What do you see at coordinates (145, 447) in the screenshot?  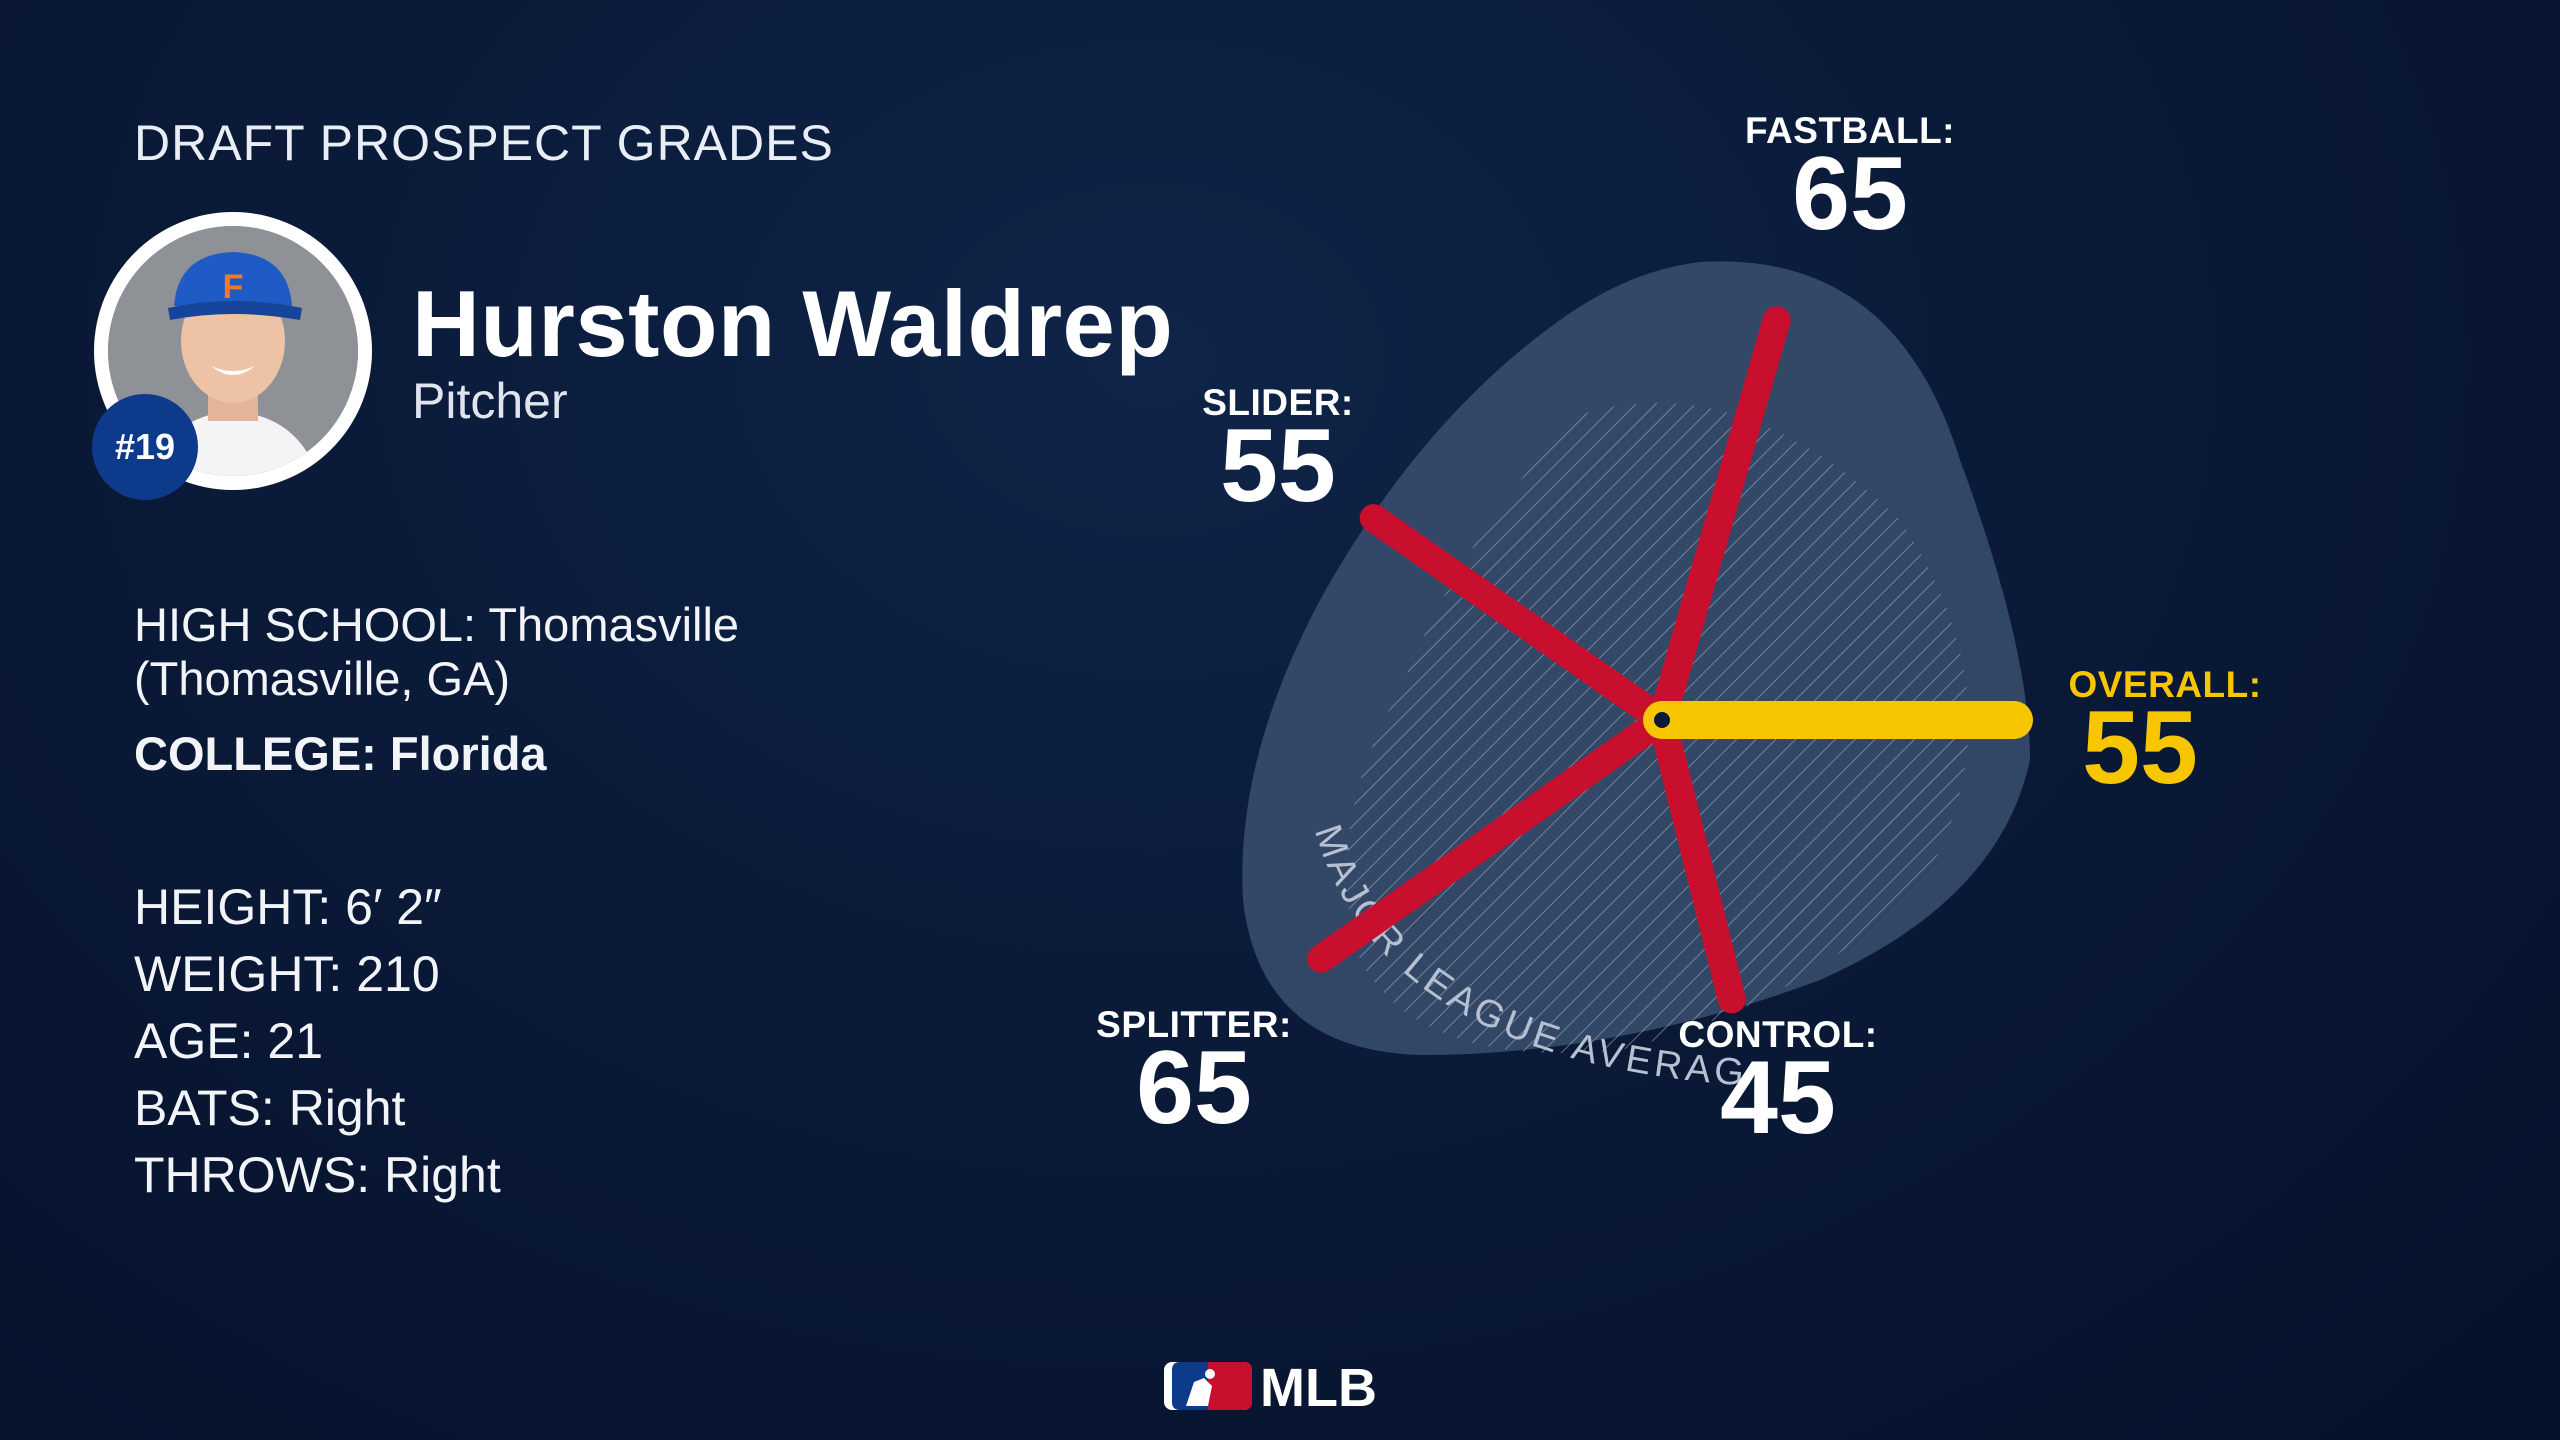 I see `rank-badge: #19` at bounding box center [145, 447].